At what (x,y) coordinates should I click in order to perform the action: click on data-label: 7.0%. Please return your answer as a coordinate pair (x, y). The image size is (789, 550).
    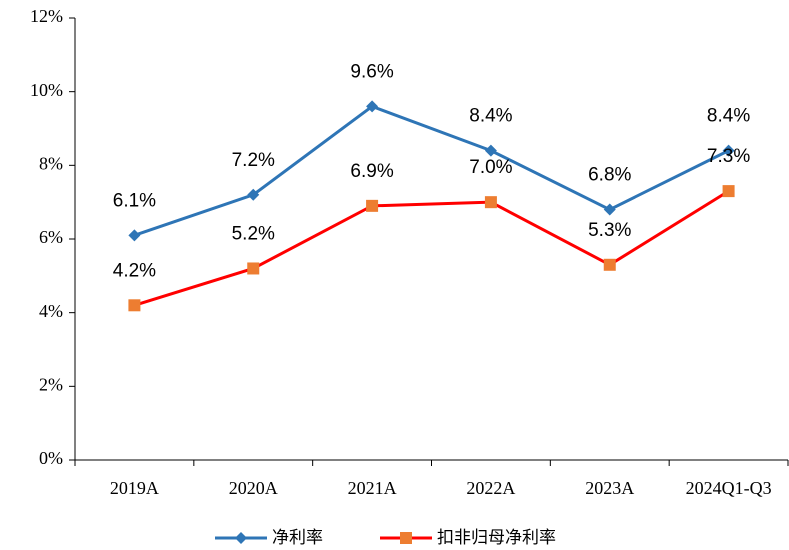
    Looking at the image, I should click on (490, 167).